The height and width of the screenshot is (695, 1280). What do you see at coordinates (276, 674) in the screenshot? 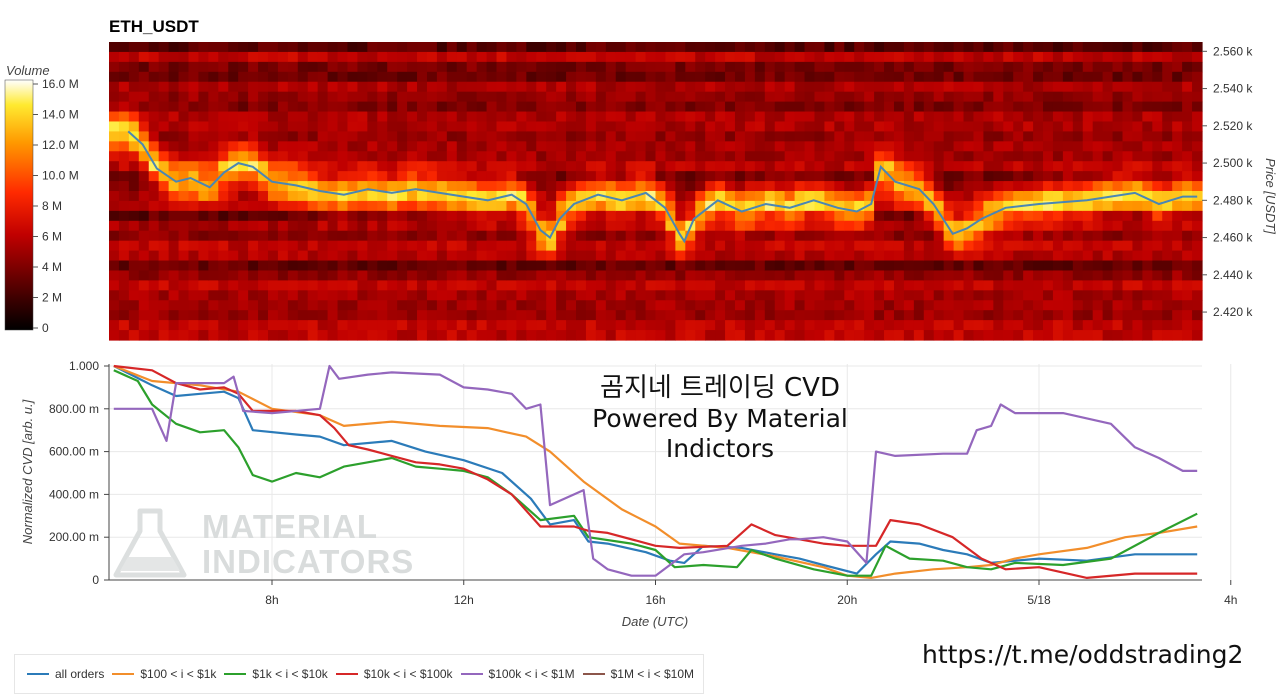
I see `legend-item: $1k < i < $10k` at bounding box center [276, 674].